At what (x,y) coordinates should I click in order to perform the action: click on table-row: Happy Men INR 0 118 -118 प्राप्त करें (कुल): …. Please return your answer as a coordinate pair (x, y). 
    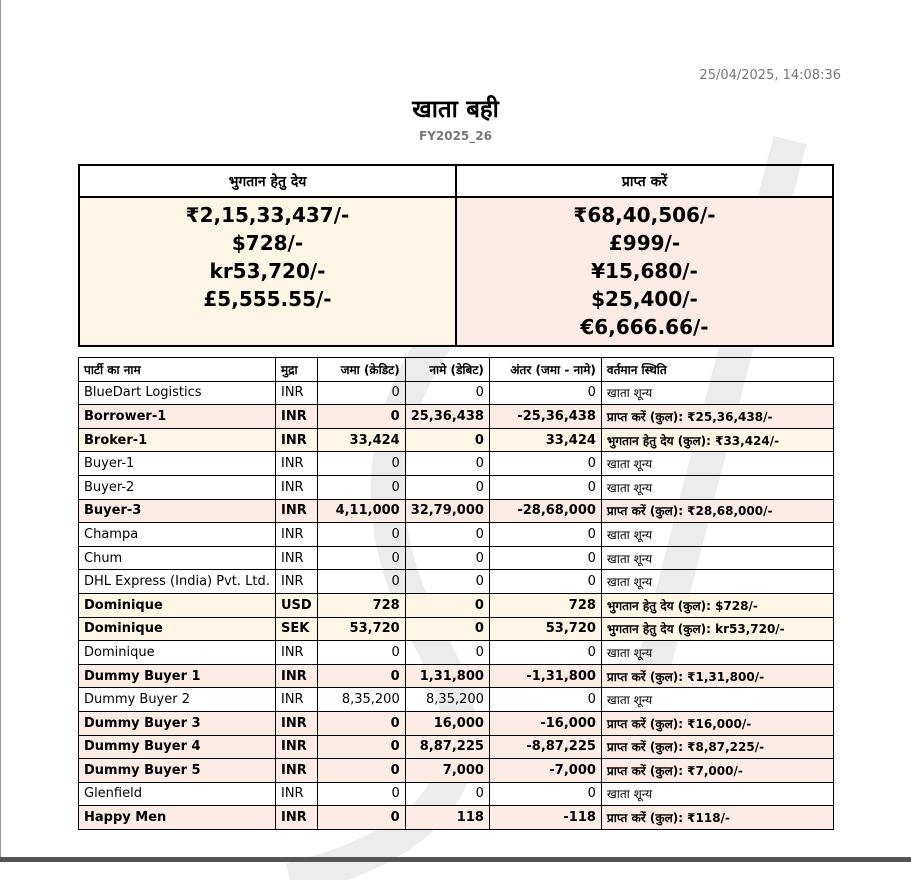
    Looking at the image, I should click on (456, 817).